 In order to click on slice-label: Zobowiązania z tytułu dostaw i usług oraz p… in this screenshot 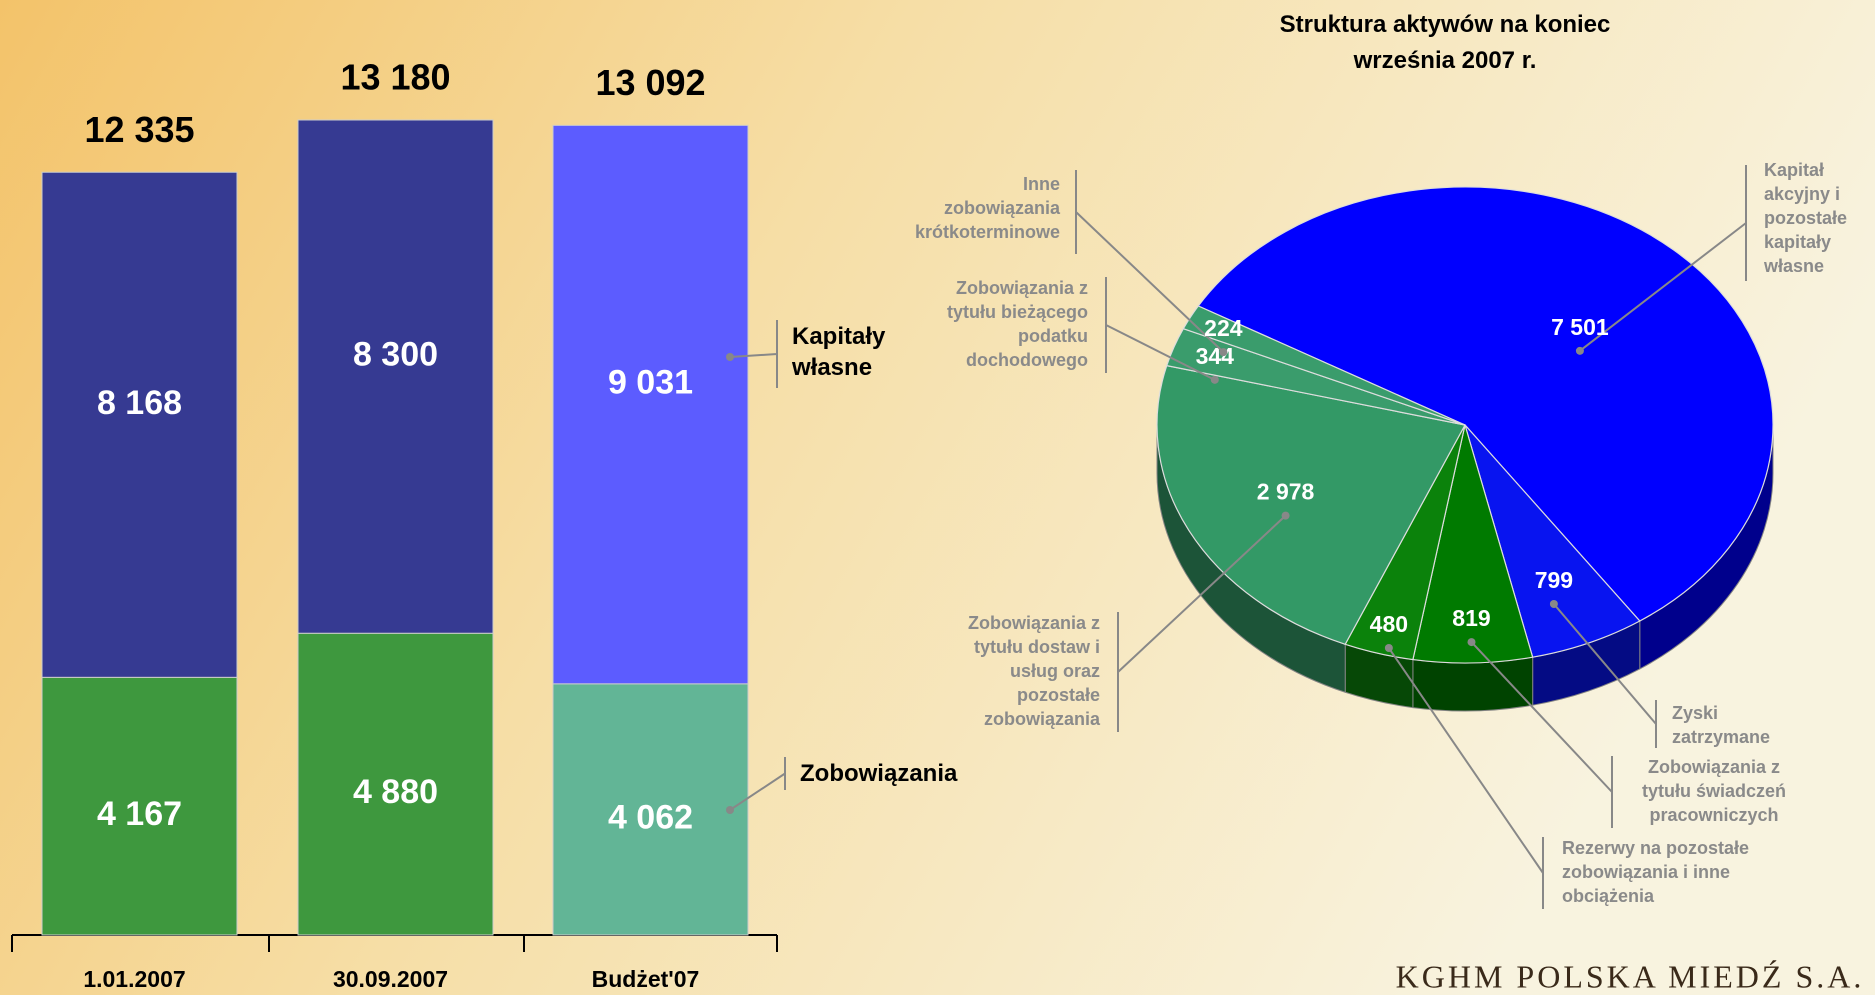, I will do `click(1034, 671)`.